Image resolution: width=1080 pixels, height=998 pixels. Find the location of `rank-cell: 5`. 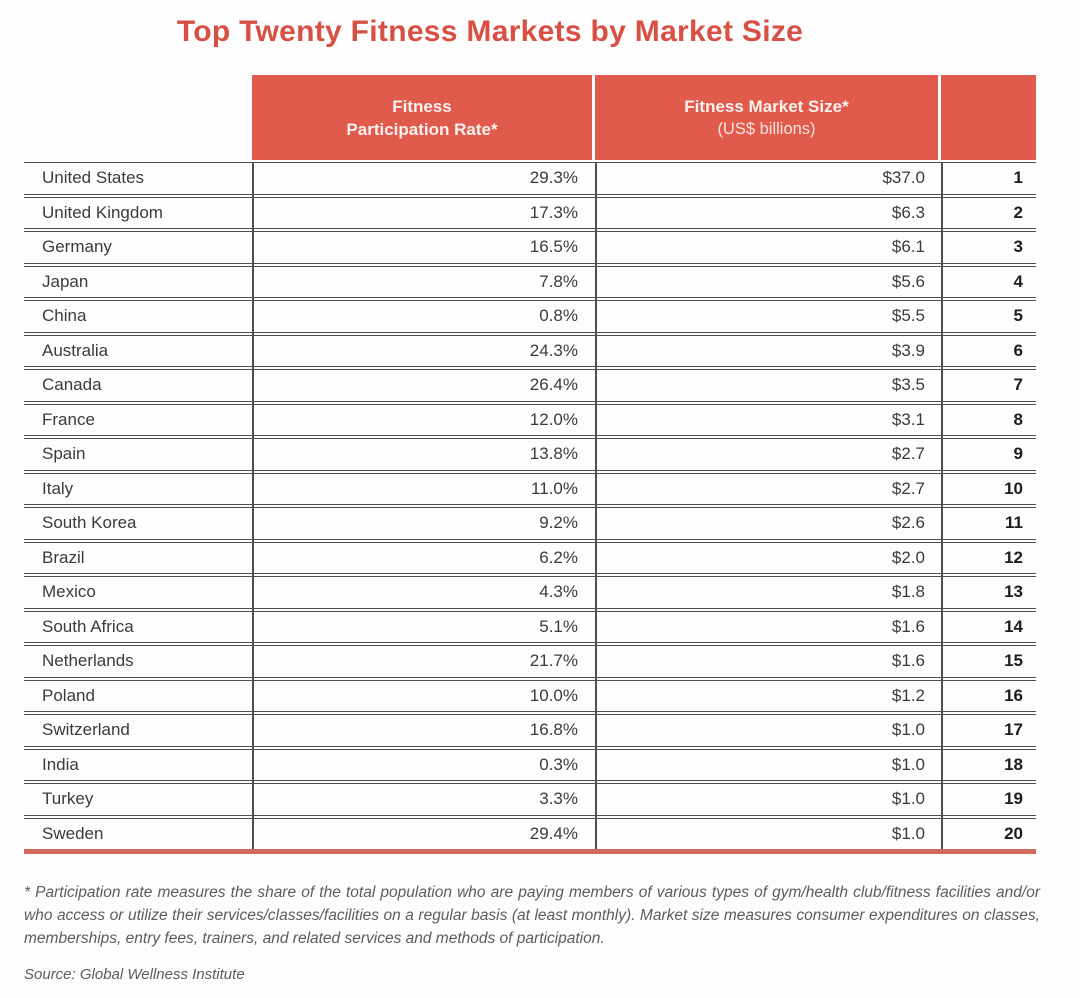

rank-cell: 5 is located at coordinates (1018, 316).